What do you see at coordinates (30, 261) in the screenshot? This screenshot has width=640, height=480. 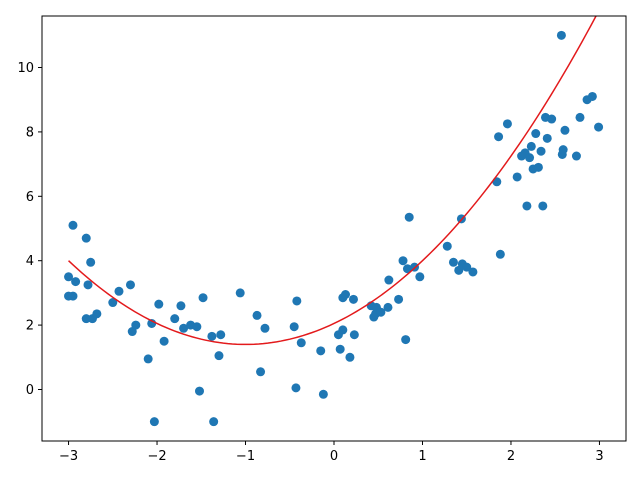 I see `y-tick-label: 4` at bounding box center [30, 261].